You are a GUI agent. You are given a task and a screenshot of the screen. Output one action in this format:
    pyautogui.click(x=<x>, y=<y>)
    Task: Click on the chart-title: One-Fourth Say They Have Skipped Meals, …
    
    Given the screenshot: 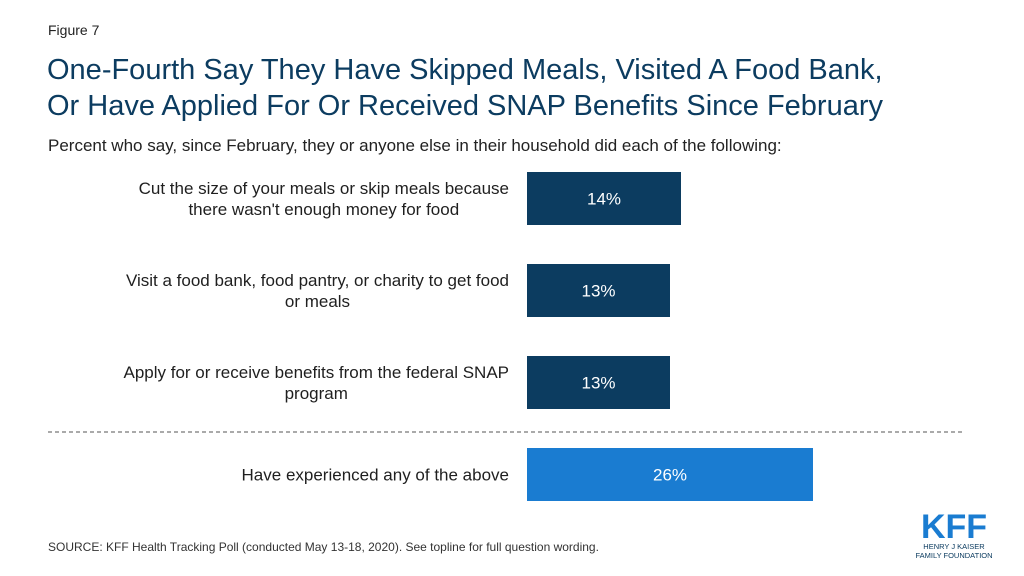 What is the action you would take?
    pyautogui.click(x=527, y=88)
    